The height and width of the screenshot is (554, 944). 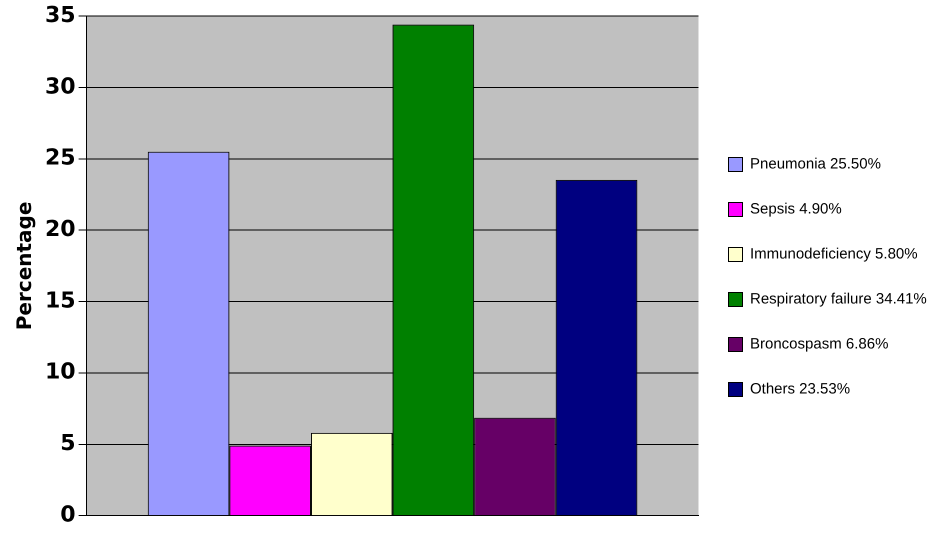 I want to click on y-tick-label: 15, so click(x=60, y=301).